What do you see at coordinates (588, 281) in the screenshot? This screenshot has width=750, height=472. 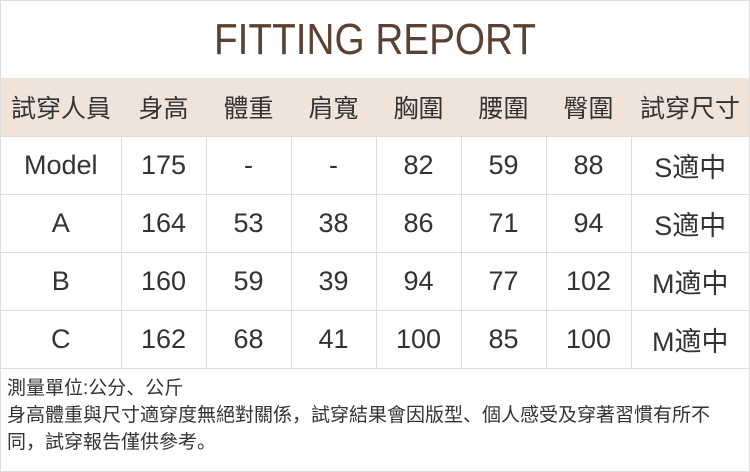 I see `table-cell: 102` at bounding box center [588, 281].